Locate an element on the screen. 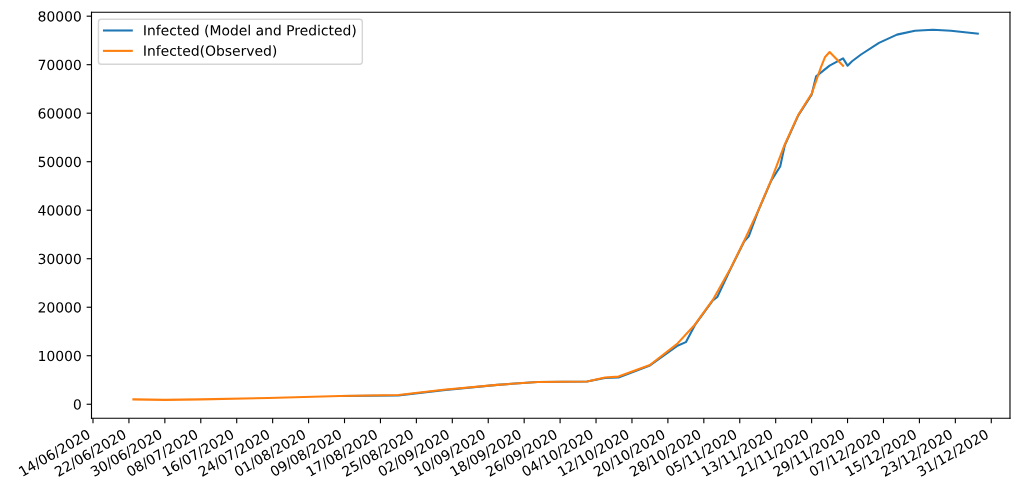 Image resolution: width=1011 pixels, height=488 pixels. y-tick-label: 20000 is located at coordinates (59, 307).